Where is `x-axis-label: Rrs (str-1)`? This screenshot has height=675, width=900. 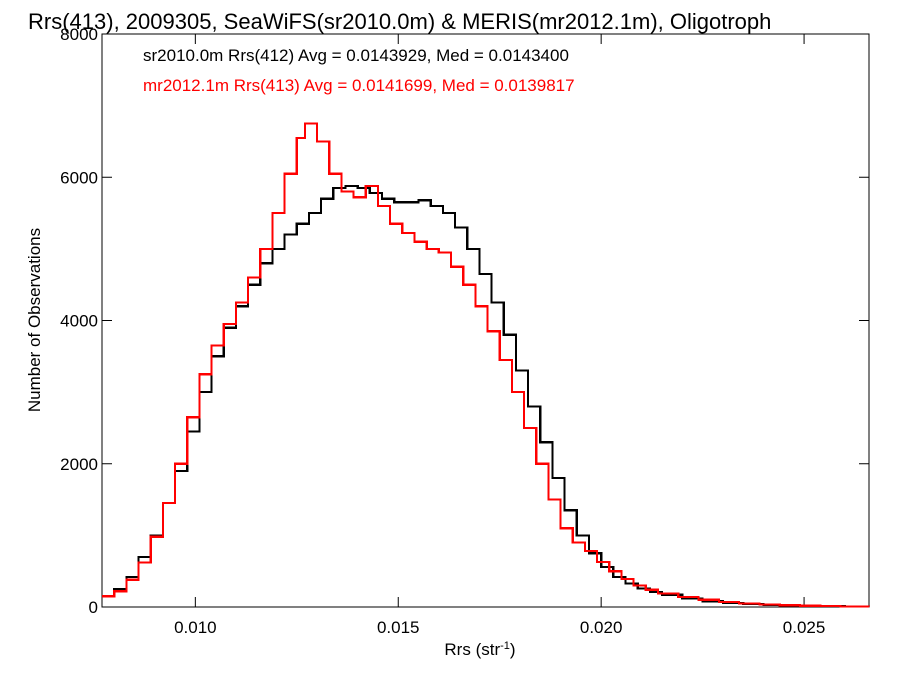 x-axis-label: Rrs (str-1) is located at coordinates (479, 649).